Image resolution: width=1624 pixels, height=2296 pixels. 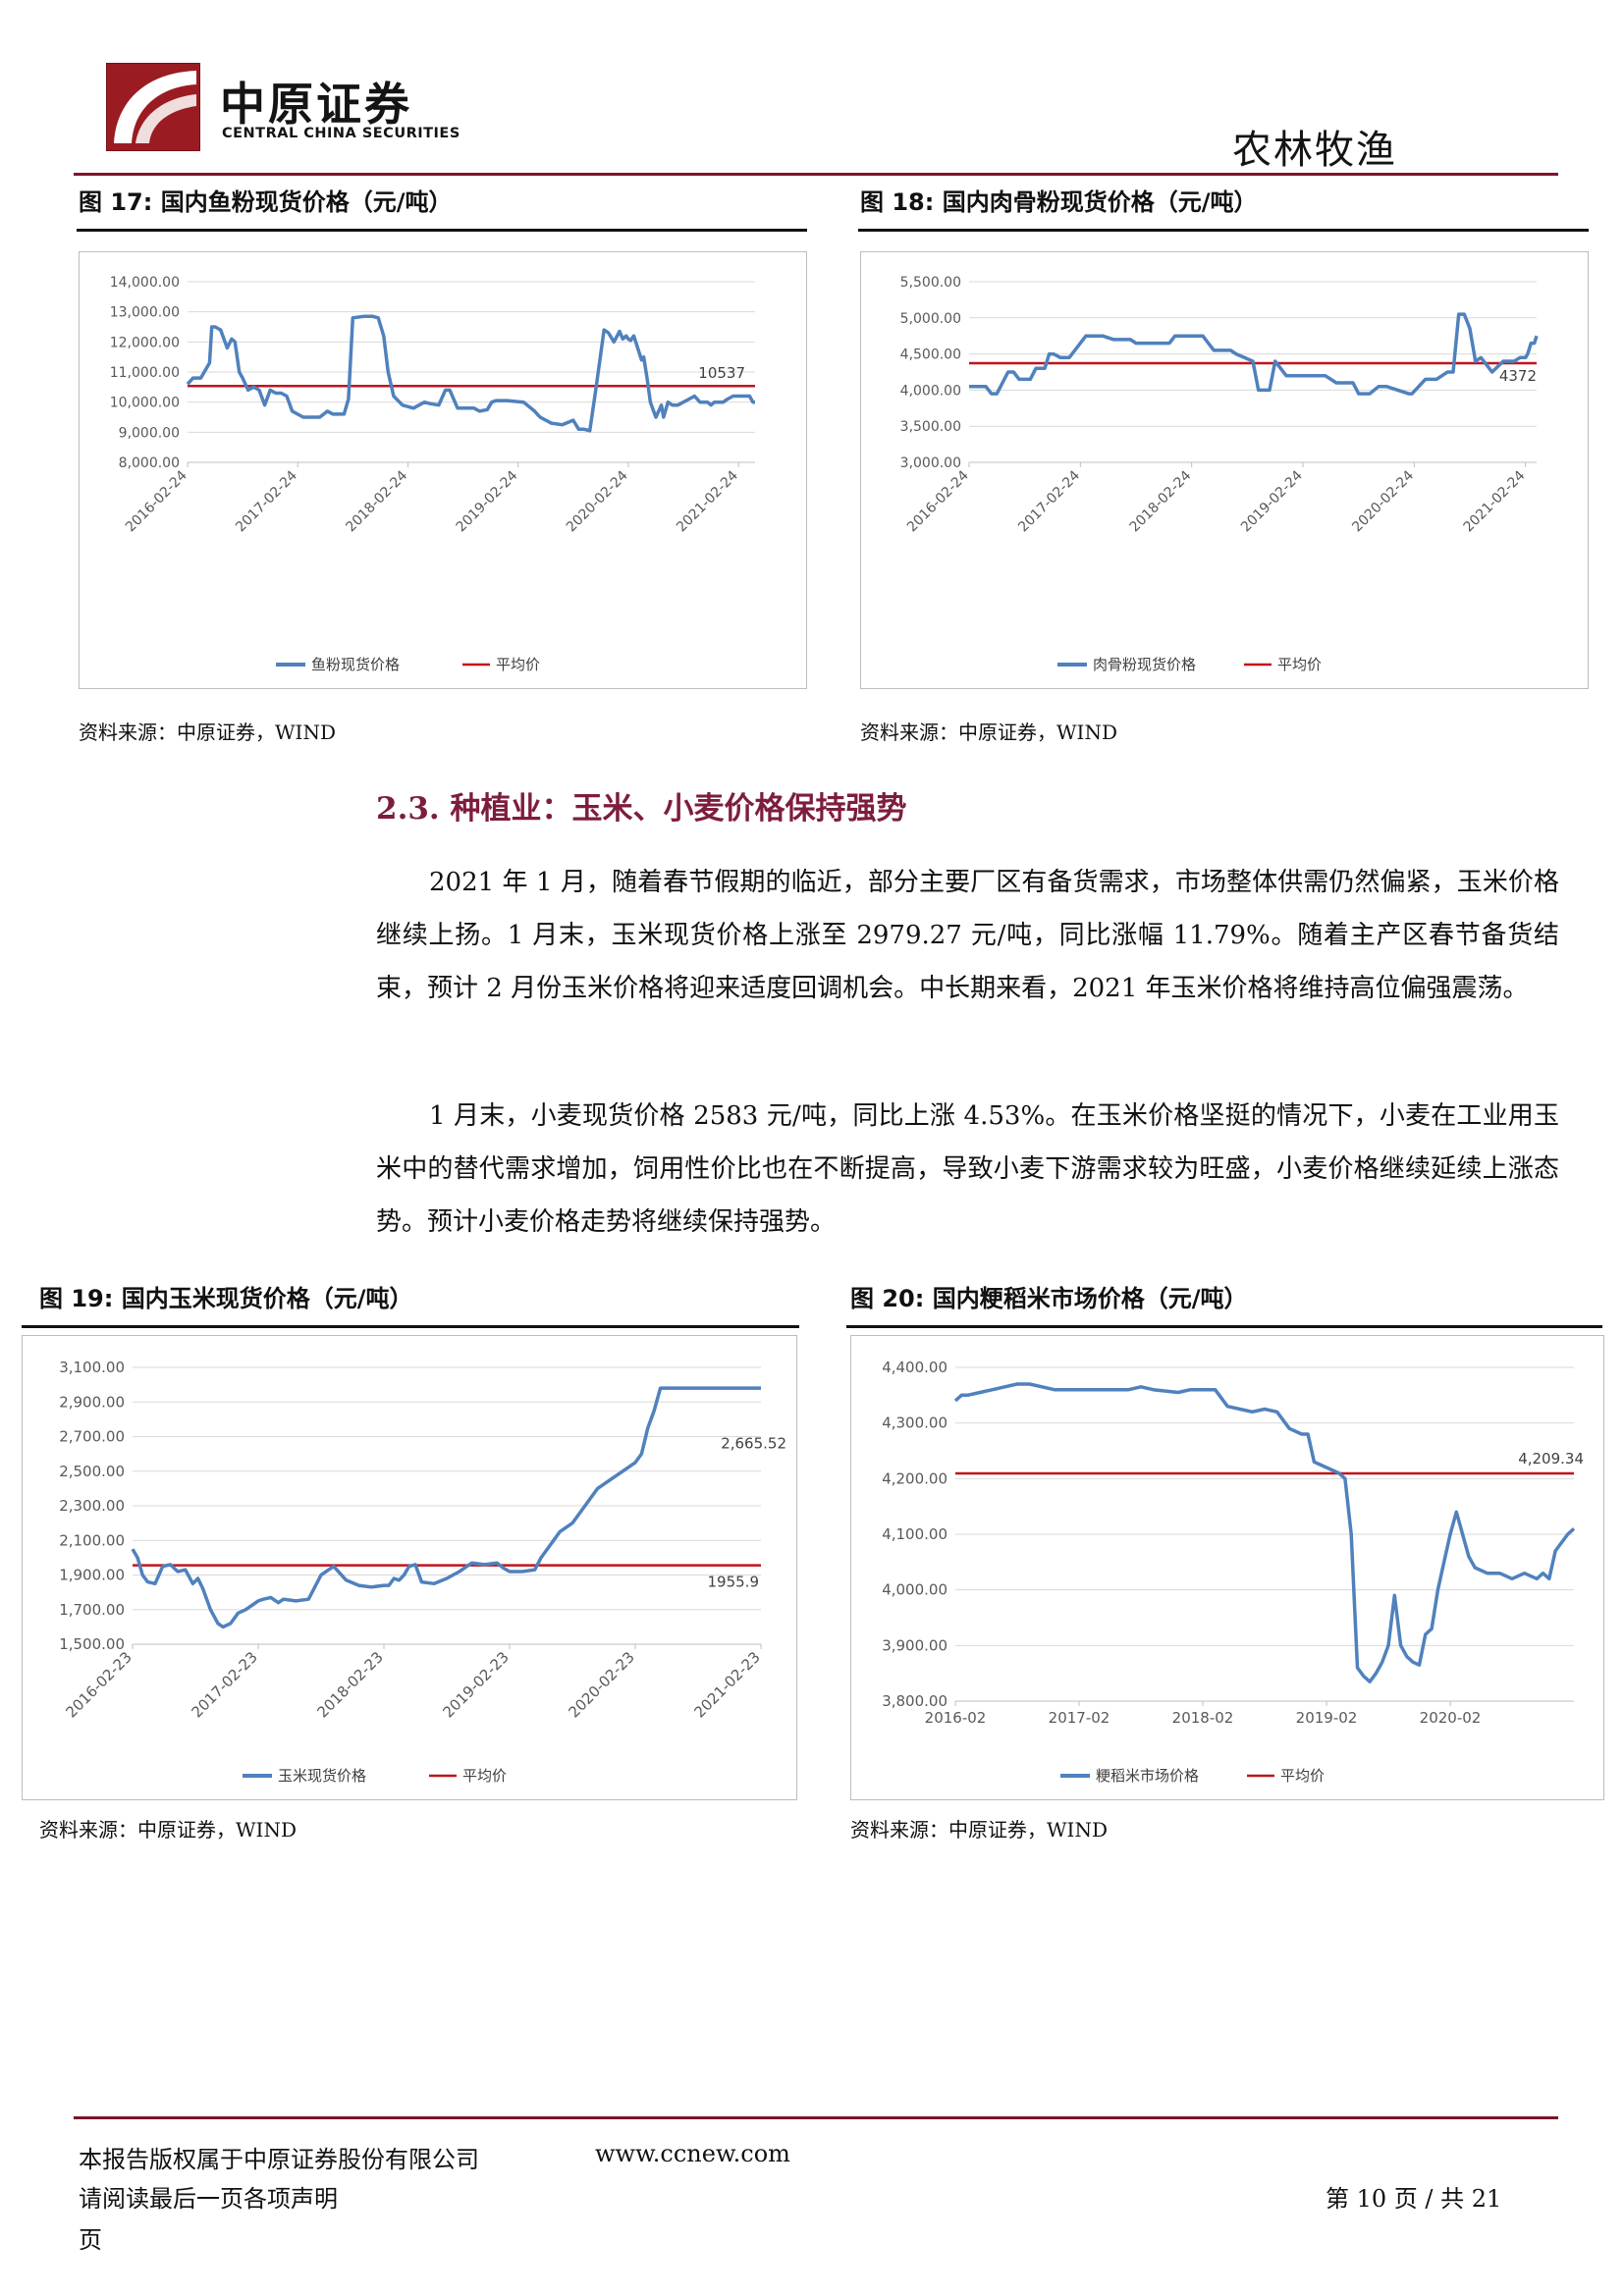 What do you see at coordinates (341, 133) in the screenshot?
I see `logo-english-name: CENTRAL CHINA SECURITIES` at bounding box center [341, 133].